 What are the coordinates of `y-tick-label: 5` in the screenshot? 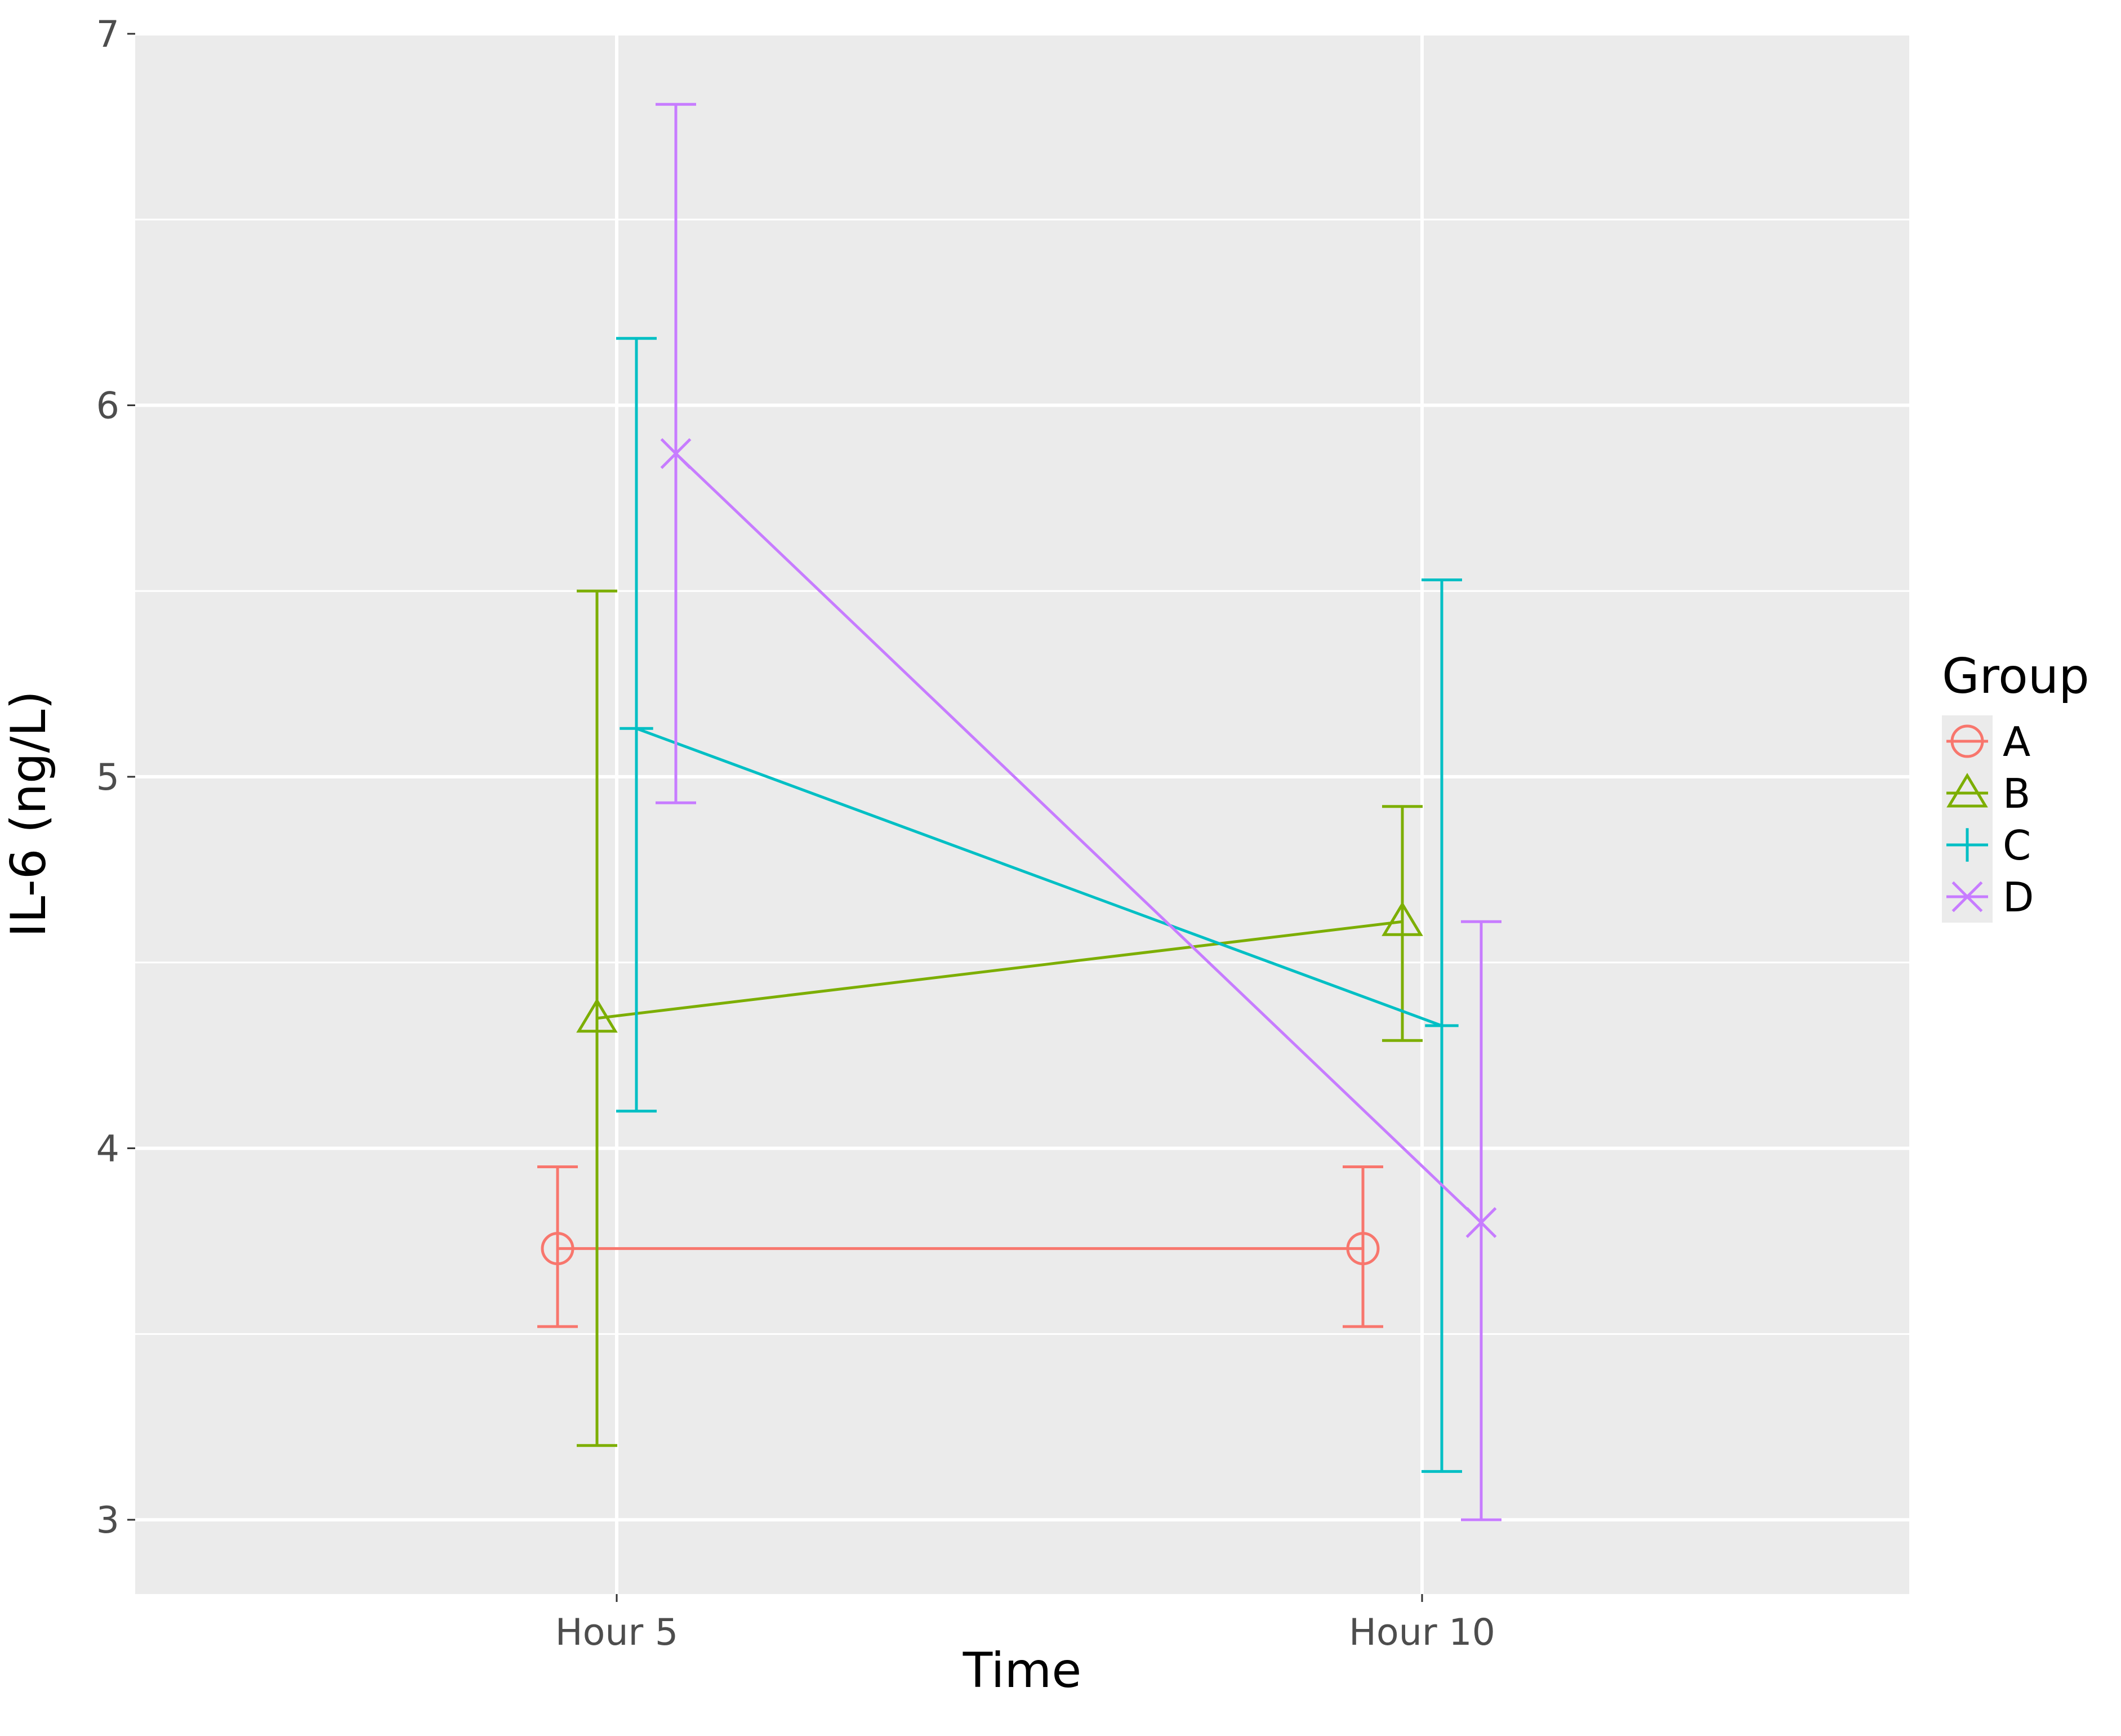 It's located at (107, 777).